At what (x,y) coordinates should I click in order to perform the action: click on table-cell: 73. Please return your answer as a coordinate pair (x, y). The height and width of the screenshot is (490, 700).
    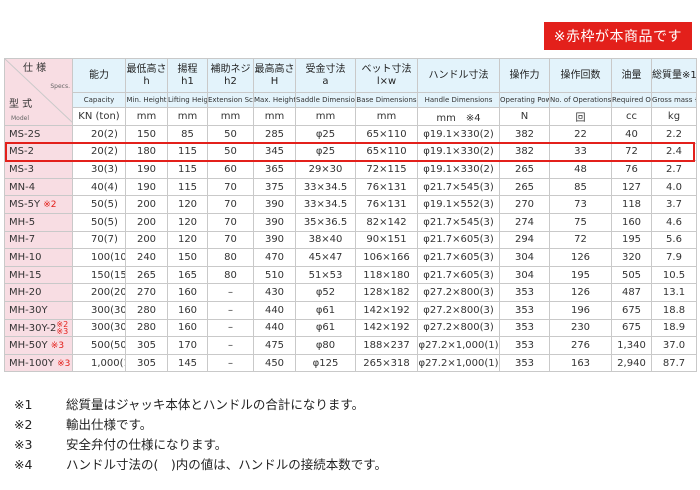
    Looking at the image, I should click on (580, 204).